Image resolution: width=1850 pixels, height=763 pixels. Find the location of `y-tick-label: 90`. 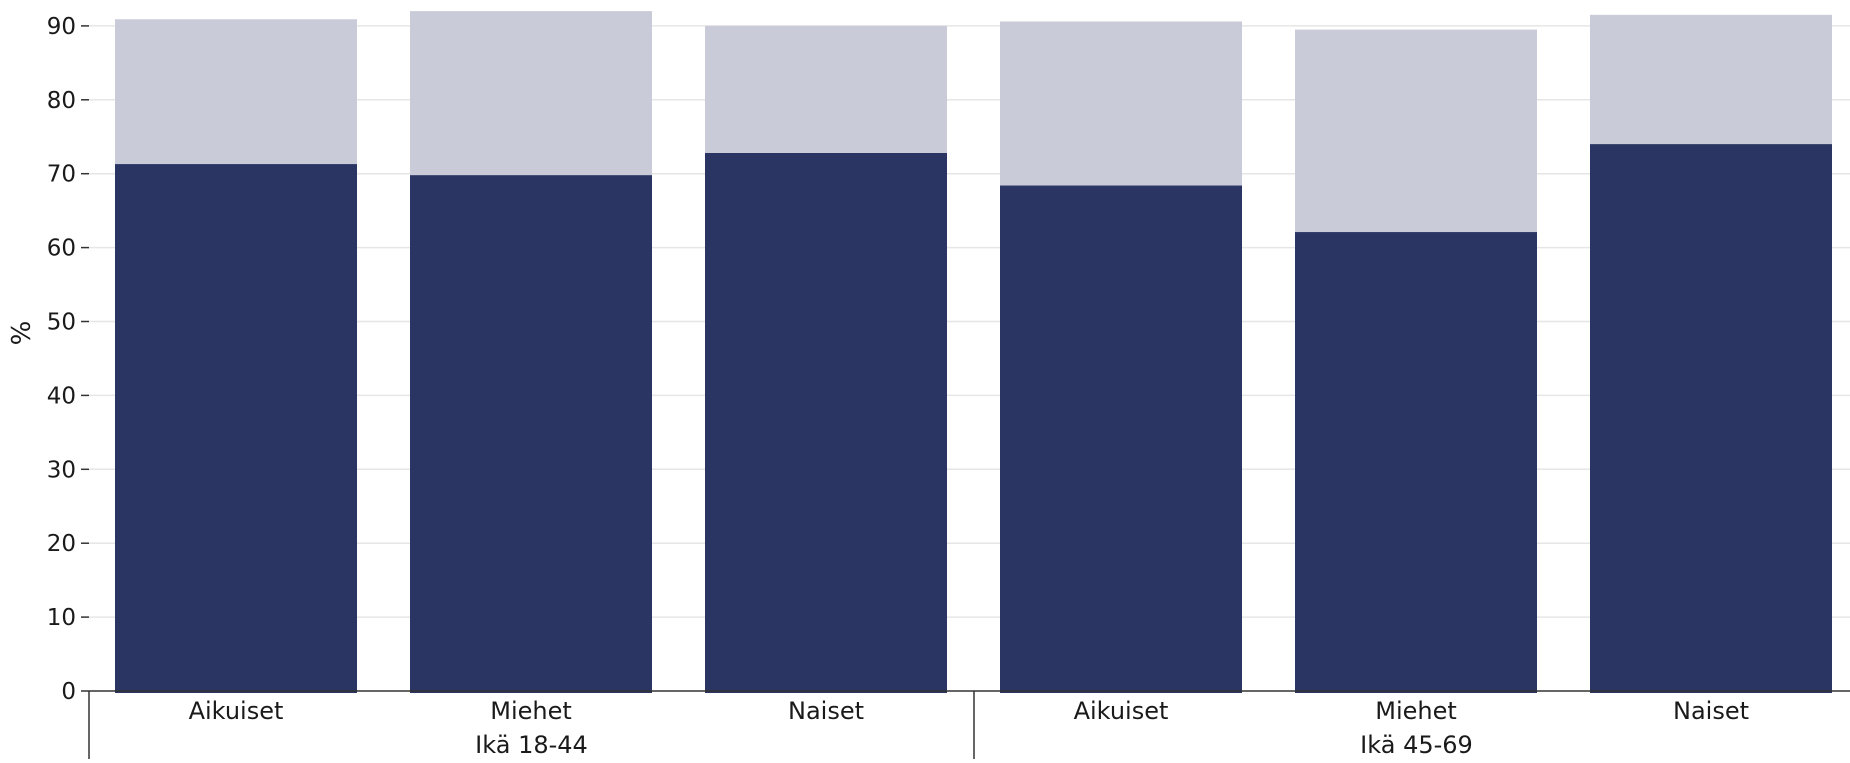

y-tick-label: 90 is located at coordinates (61, 27).